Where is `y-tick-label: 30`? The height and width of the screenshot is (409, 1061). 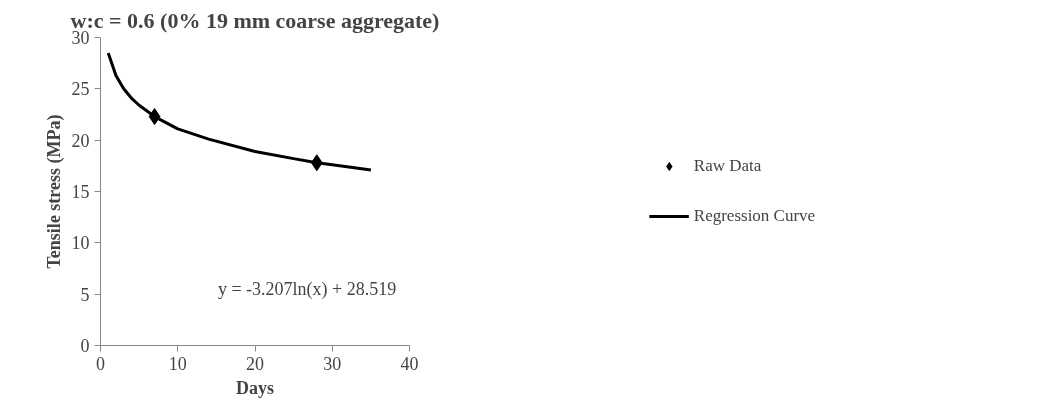
y-tick-label: 30 is located at coordinates (80, 38).